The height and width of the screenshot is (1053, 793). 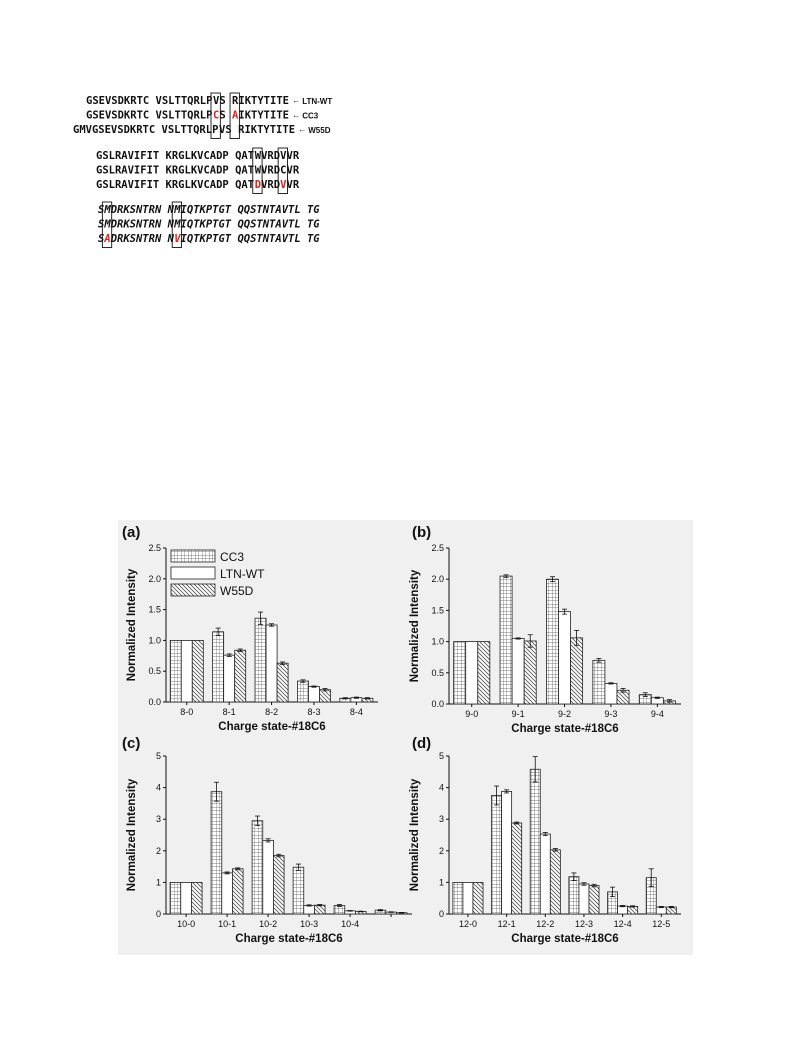 What do you see at coordinates (437, 579) in the screenshot?
I see `y-tick-label: 2.0` at bounding box center [437, 579].